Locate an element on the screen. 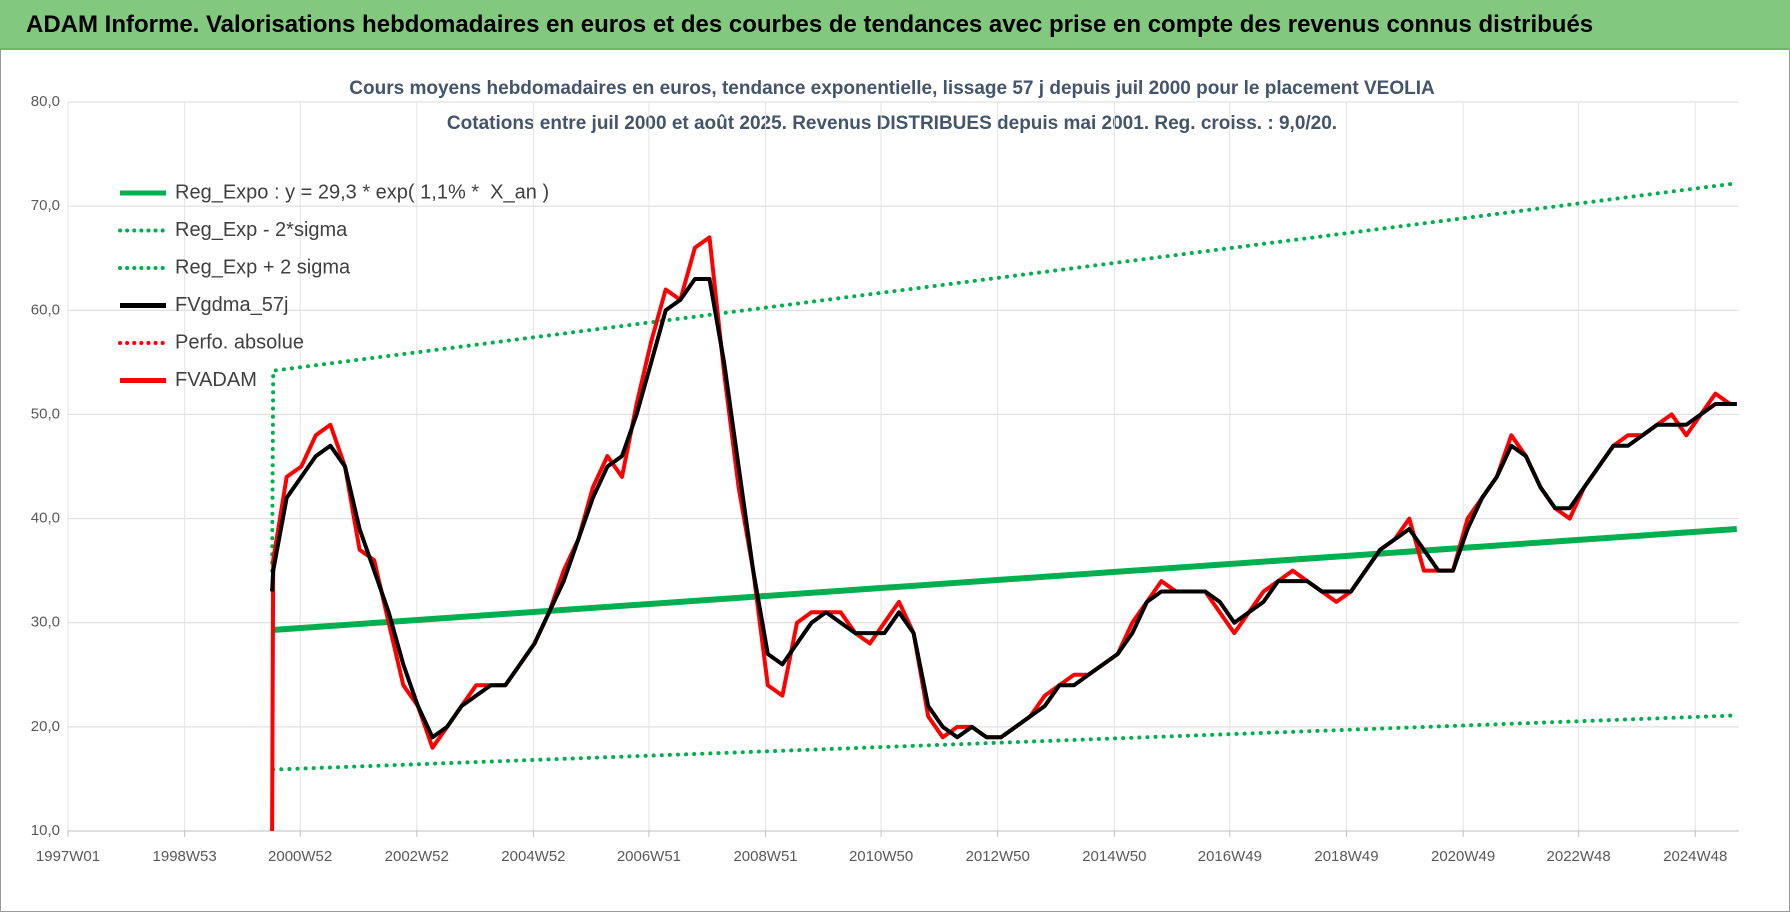 The width and height of the screenshot is (1790, 912). x-tick-label: 2020W49 is located at coordinates (1463, 856).